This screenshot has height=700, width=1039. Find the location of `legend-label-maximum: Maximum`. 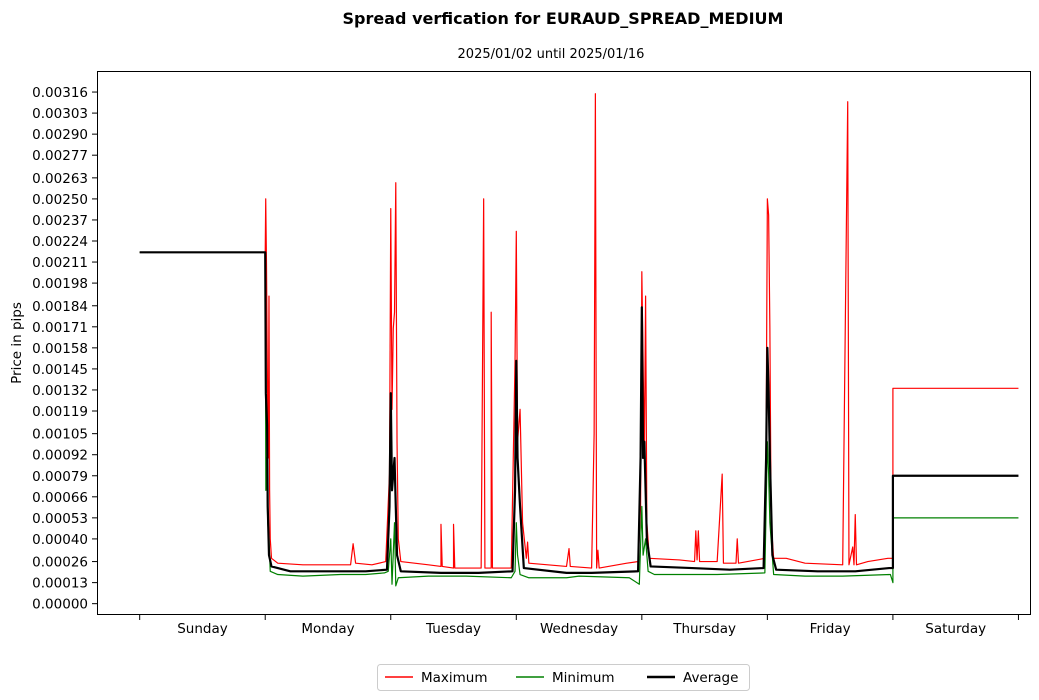

legend-label-maximum: Maximum is located at coordinates (454, 678).